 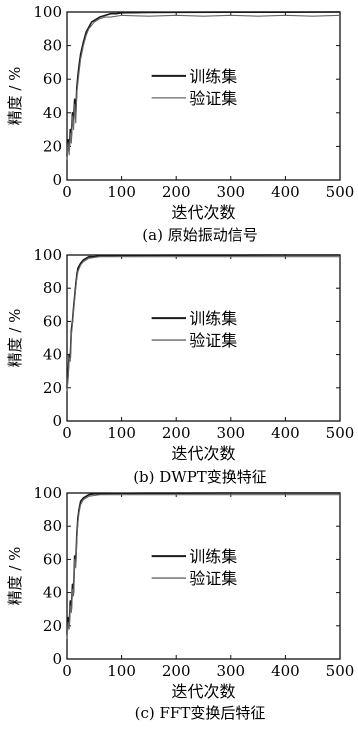 What do you see at coordinates (200, 713) in the screenshot?
I see `chart-caption: (c) FFT变换后特征` at bounding box center [200, 713].